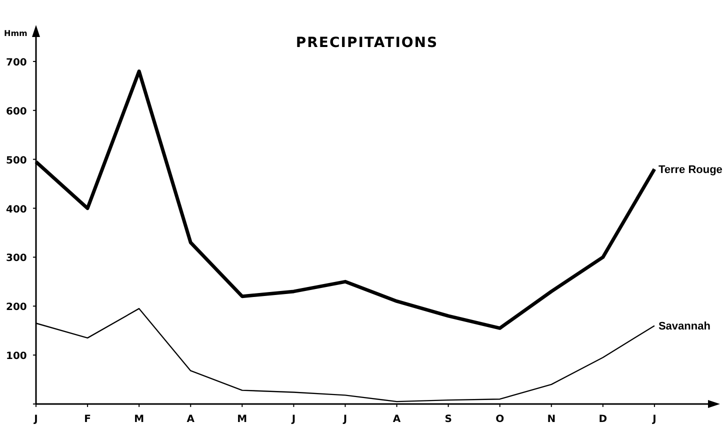 The width and height of the screenshot is (728, 432). I want to click on y-tick-label: 400, so click(16, 210).